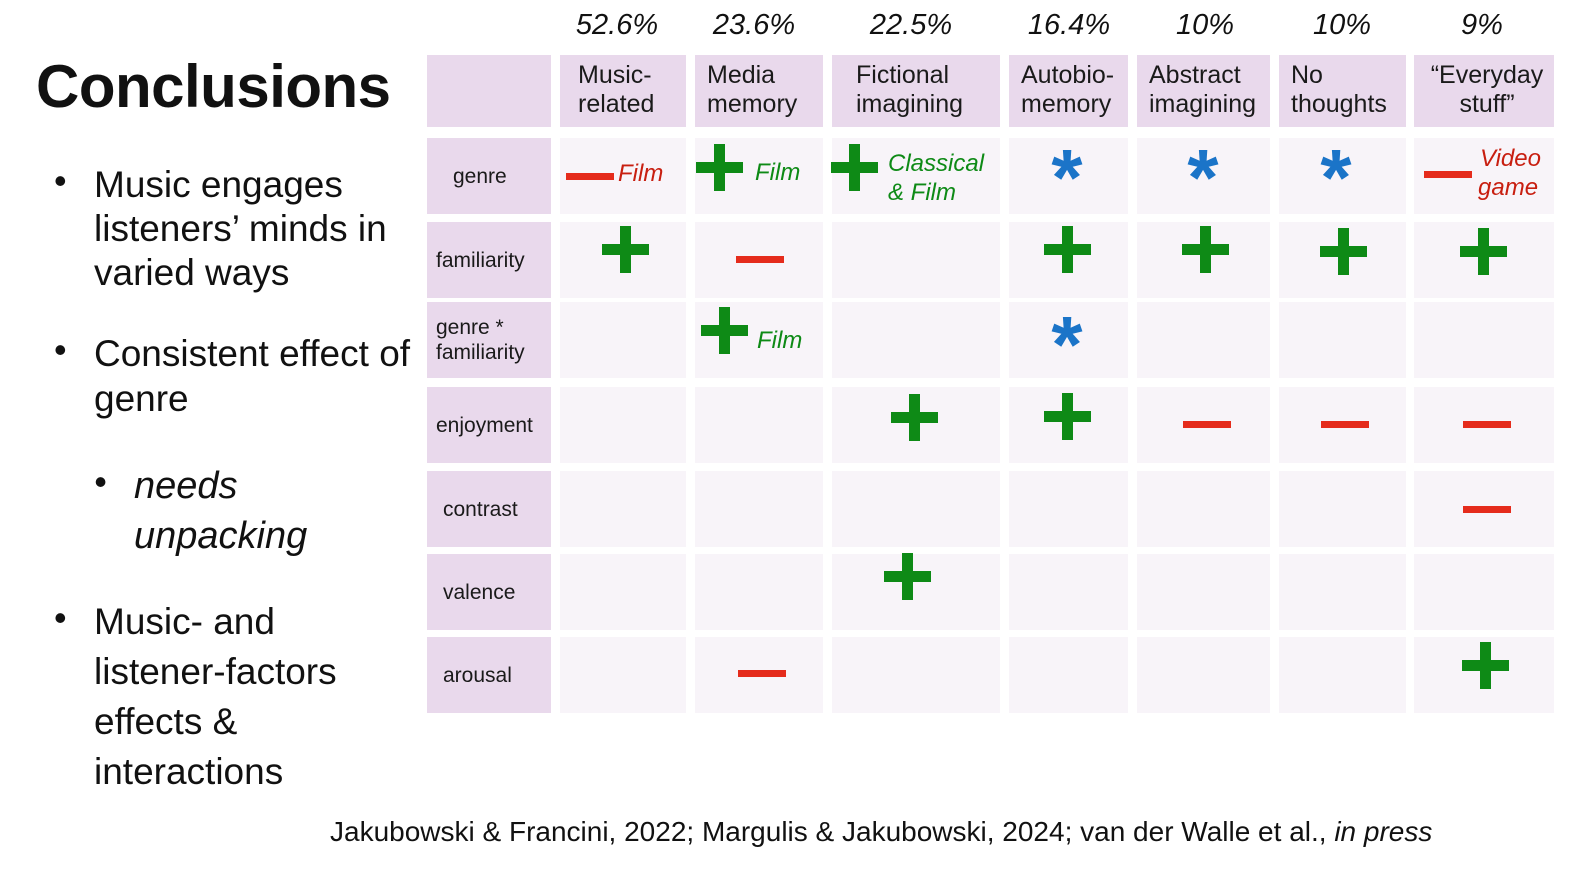 Image resolution: width=1586 pixels, height=874 pixels. What do you see at coordinates (916, 91) in the screenshot?
I see `column-header: Fictional imagining` at bounding box center [916, 91].